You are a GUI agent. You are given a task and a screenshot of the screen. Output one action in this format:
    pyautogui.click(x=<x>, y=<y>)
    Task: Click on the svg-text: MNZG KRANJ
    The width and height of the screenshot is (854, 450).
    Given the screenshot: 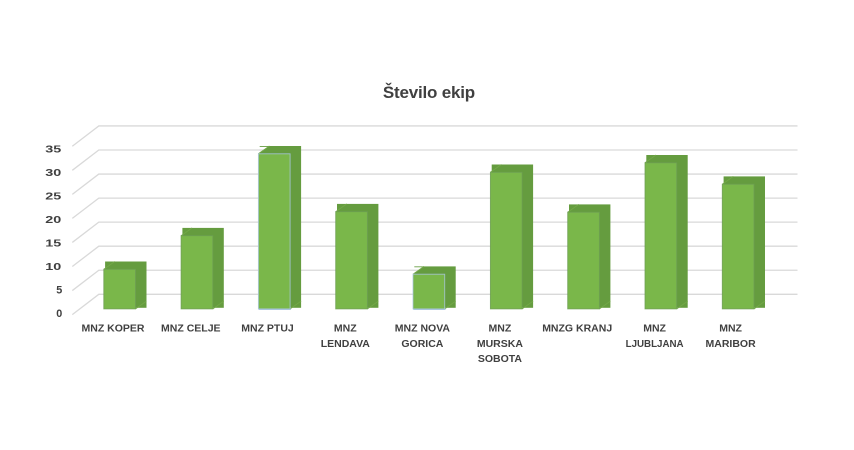 What is the action you would take?
    pyautogui.click(x=577, y=329)
    